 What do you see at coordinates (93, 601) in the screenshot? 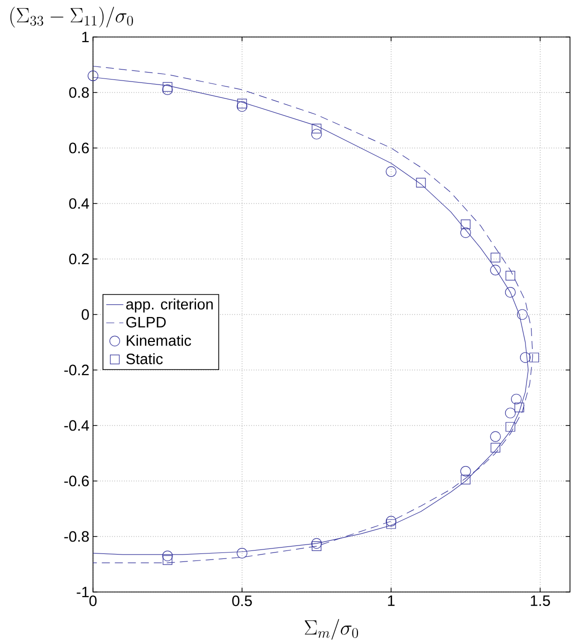
I see `x-tick-label: 0` at bounding box center [93, 601].